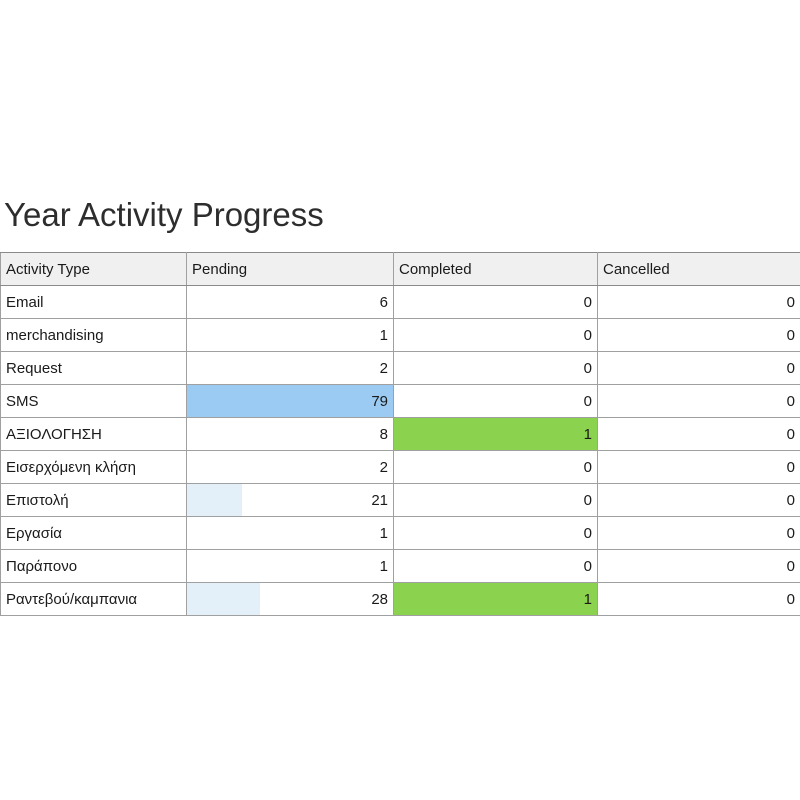  I want to click on activity-type-cell: Ραντεβού/καμπανια, so click(93, 599).